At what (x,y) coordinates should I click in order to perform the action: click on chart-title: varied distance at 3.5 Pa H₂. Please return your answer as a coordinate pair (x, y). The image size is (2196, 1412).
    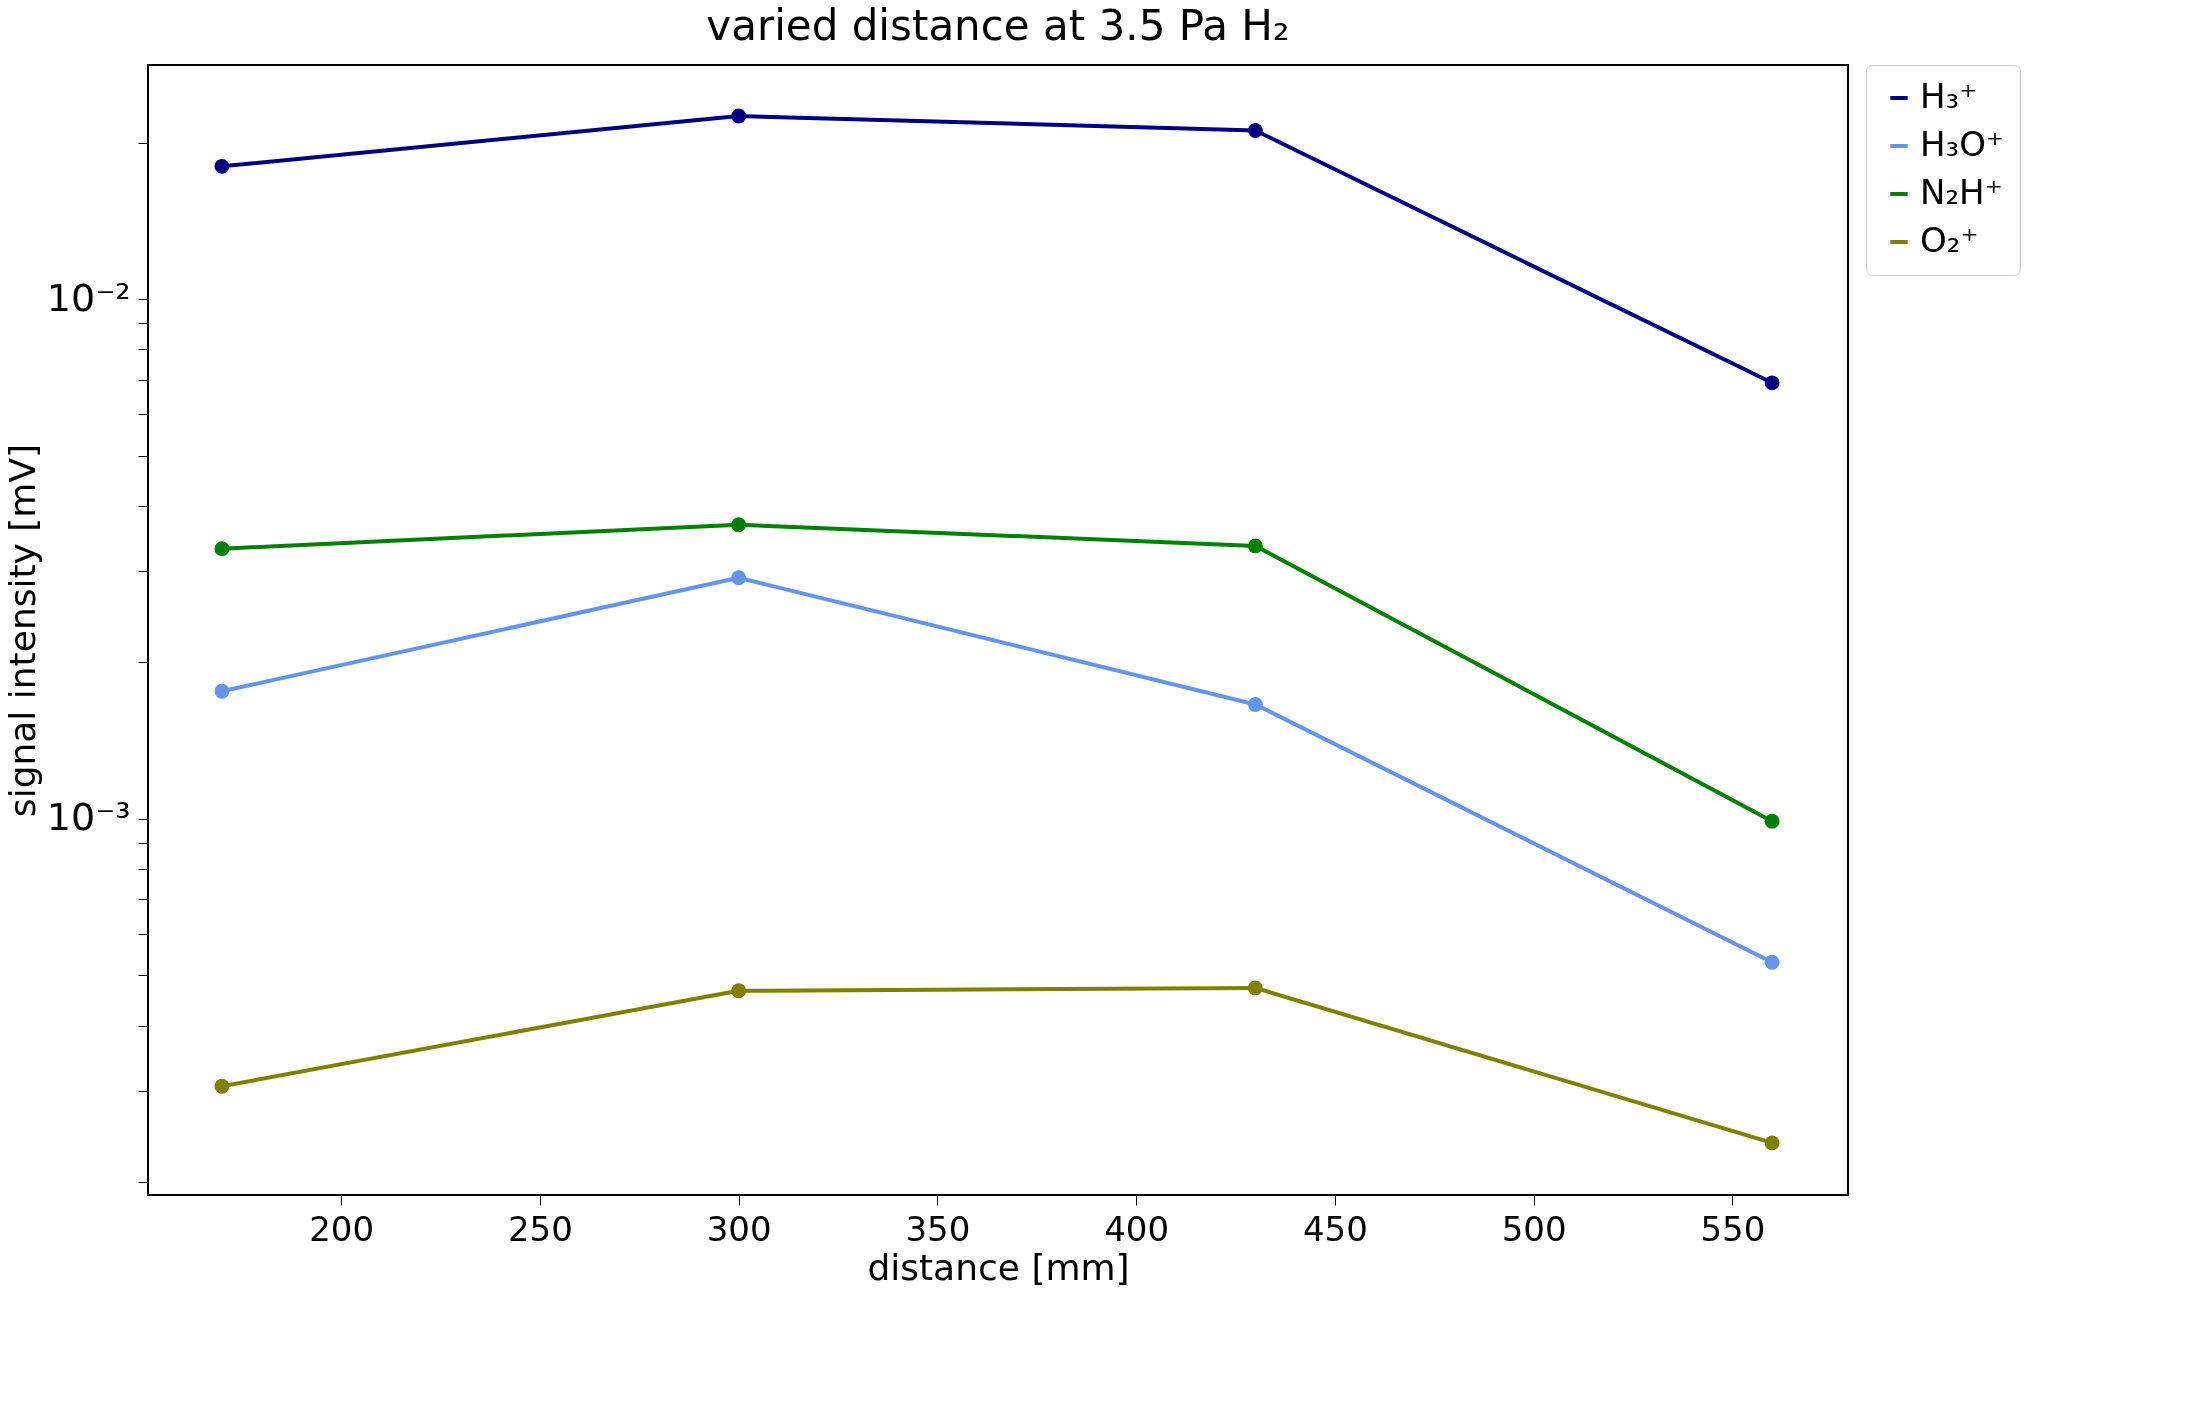
    Looking at the image, I should click on (998, 25).